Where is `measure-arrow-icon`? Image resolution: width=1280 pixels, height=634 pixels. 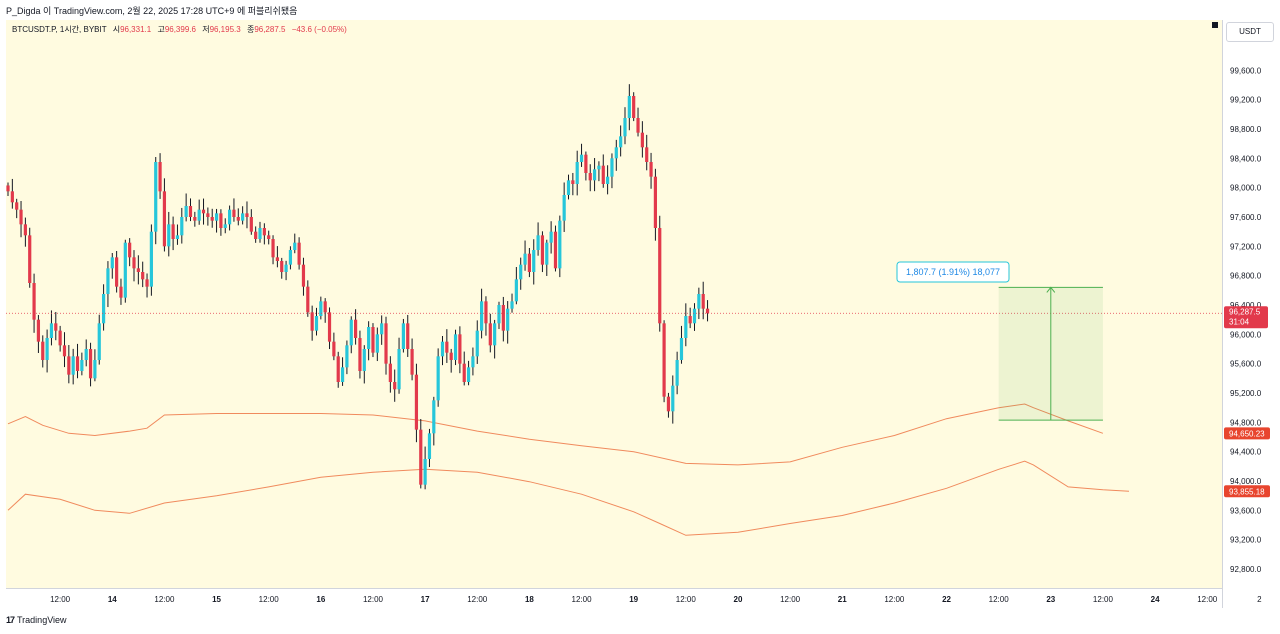 measure-arrow-icon is located at coordinates (1051, 289).